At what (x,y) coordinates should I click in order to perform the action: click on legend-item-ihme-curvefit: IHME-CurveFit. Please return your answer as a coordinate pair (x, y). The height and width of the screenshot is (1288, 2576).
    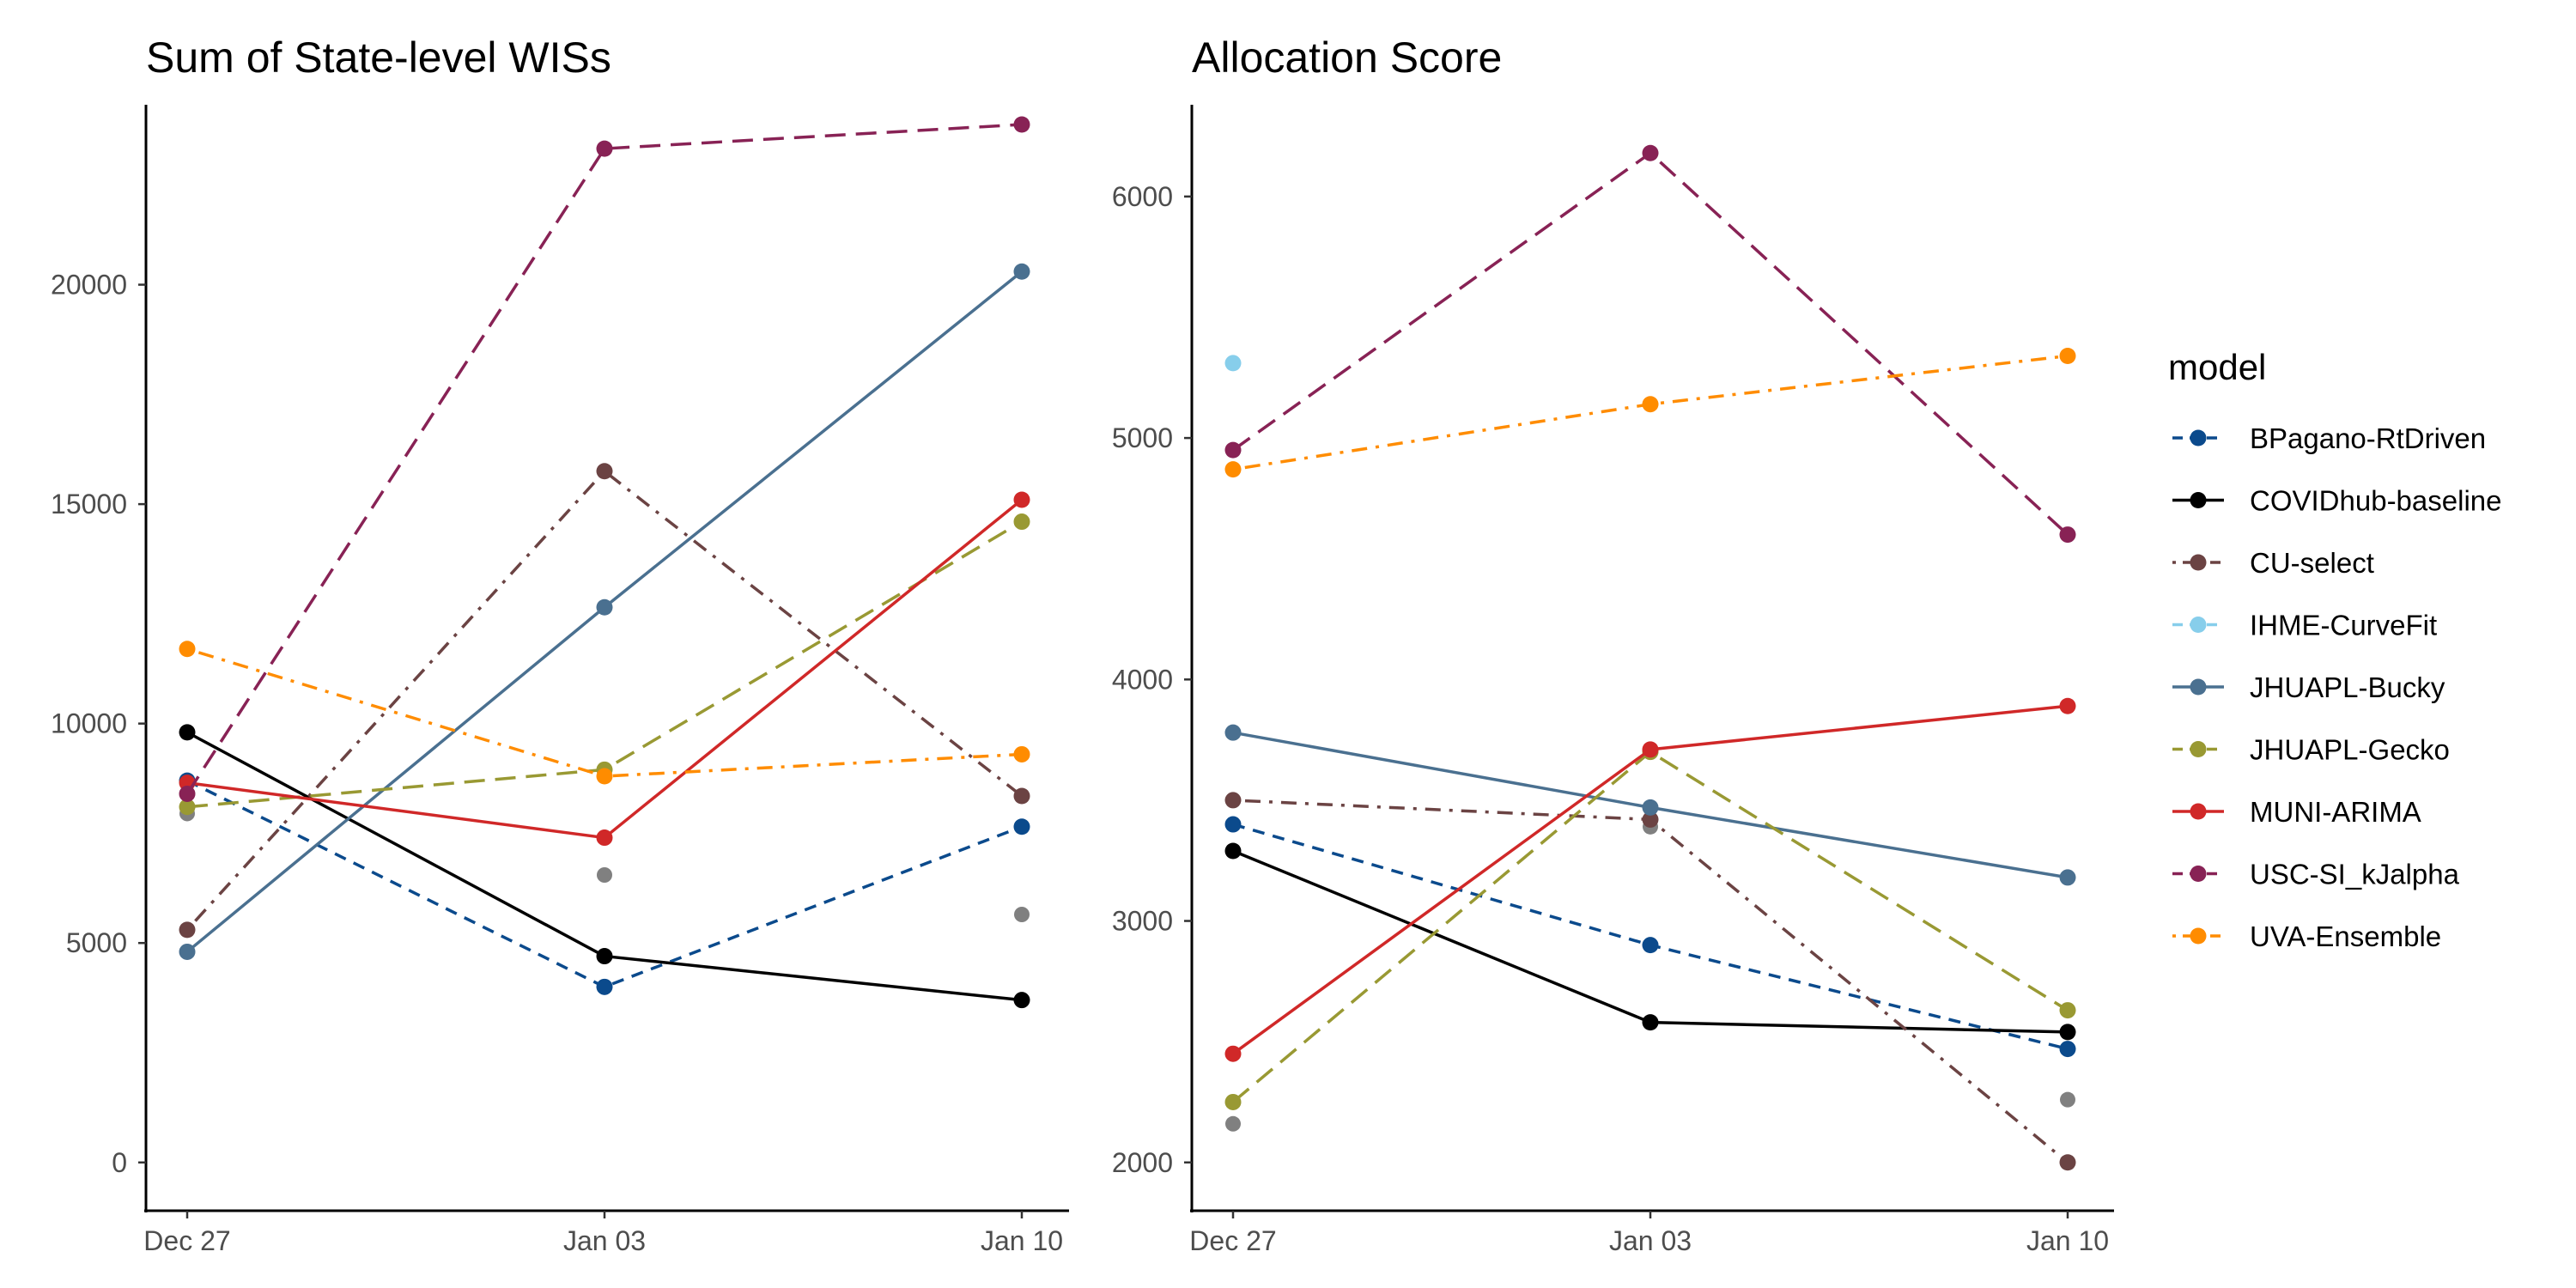
    Looking at the image, I should click on (2304, 625).